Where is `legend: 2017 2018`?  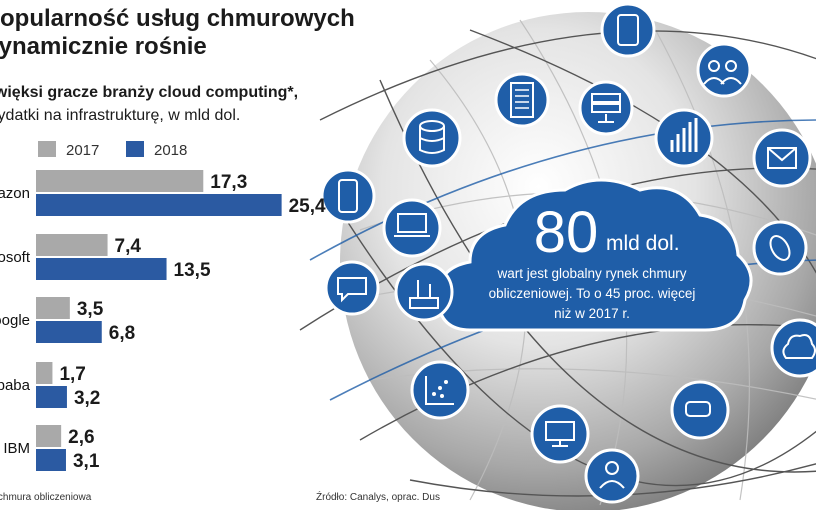
legend: 2017 2018 is located at coordinates (112, 150).